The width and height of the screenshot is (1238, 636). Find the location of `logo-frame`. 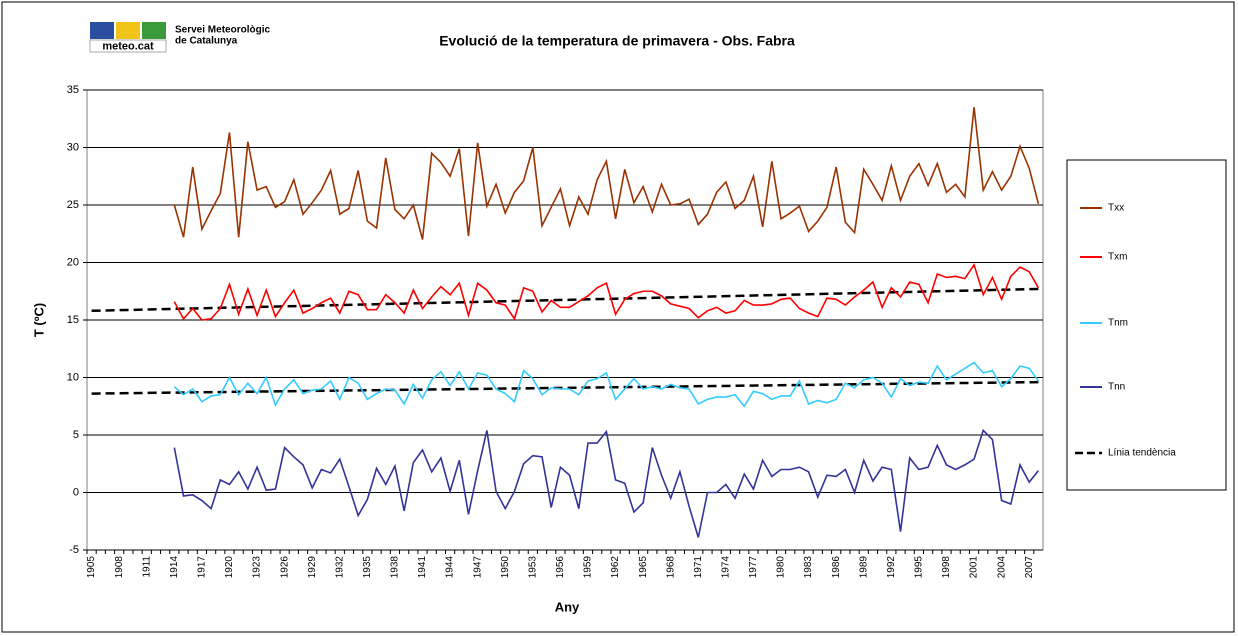

logo-frame is located at coordinates (128, 46).